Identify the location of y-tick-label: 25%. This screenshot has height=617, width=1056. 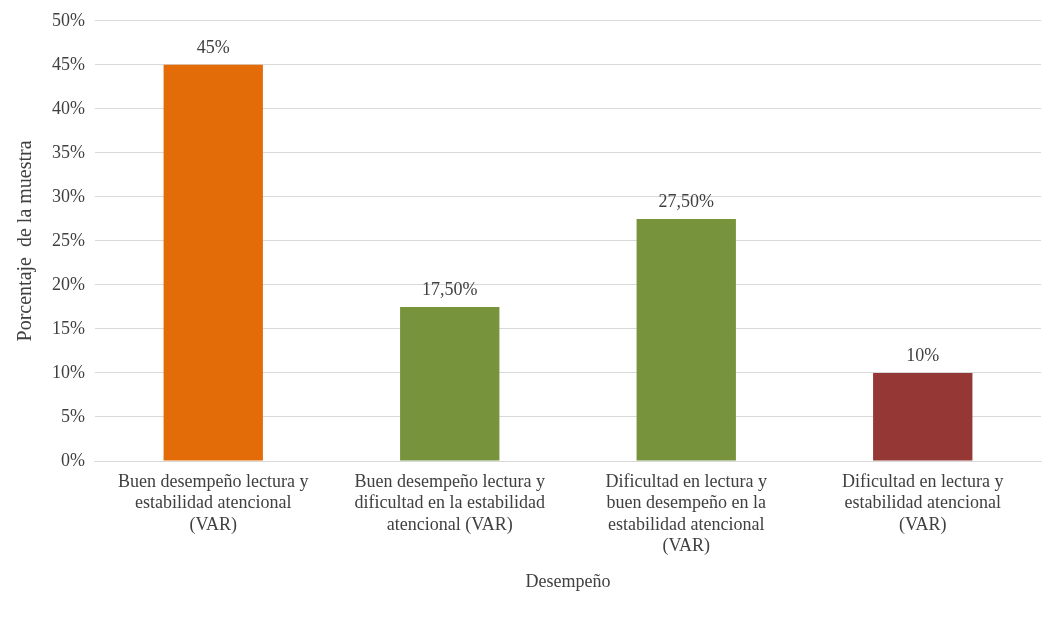
(68, 239).